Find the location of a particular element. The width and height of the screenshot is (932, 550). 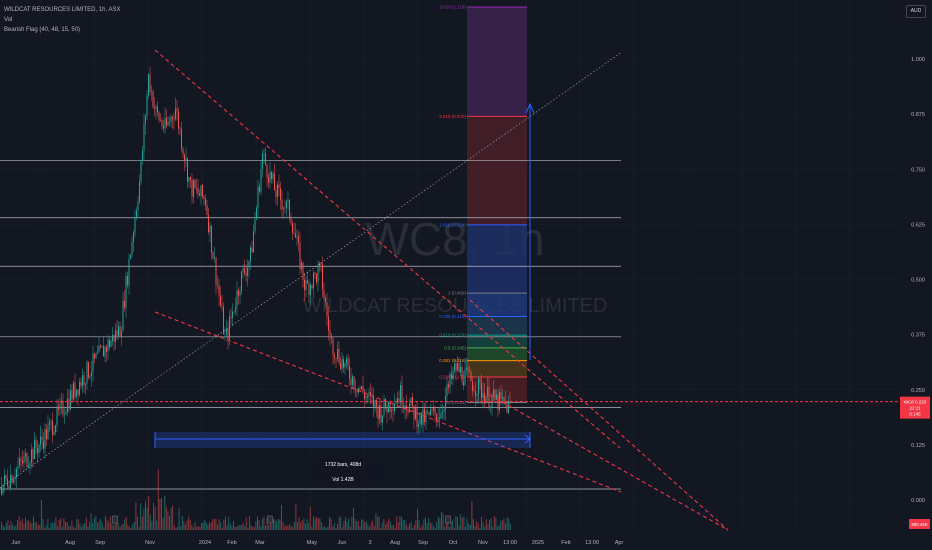

x-tick-label: Sep is located at coordinates (423, 543).